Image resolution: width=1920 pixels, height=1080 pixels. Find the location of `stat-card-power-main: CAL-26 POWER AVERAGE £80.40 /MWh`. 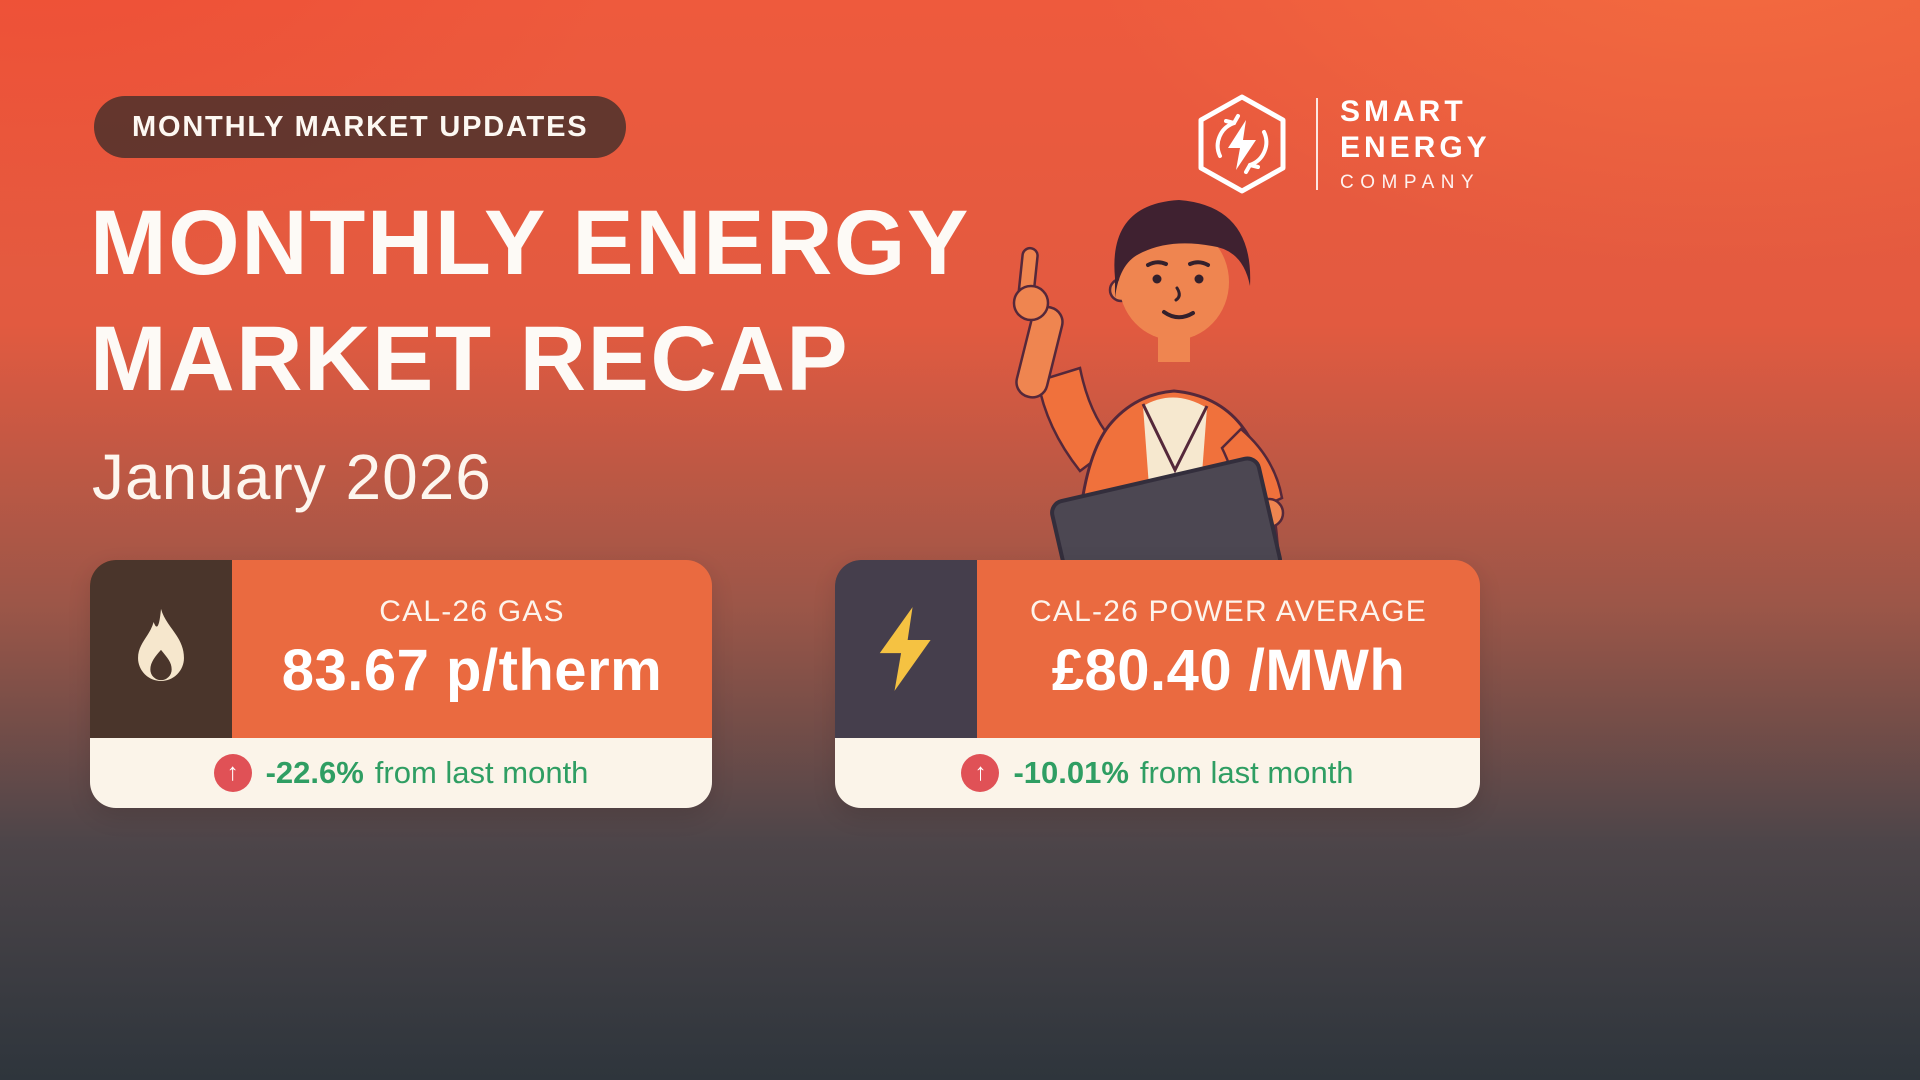

stat-card-power-main: CAL-26 POWER AVERAGE £80.40 /MWh is located at coordinates (1228, 649).